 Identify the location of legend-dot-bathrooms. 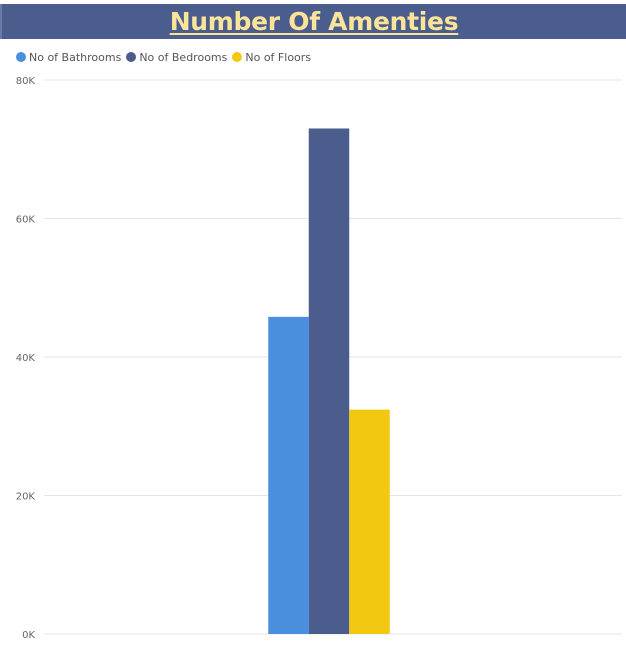
(21, 57).